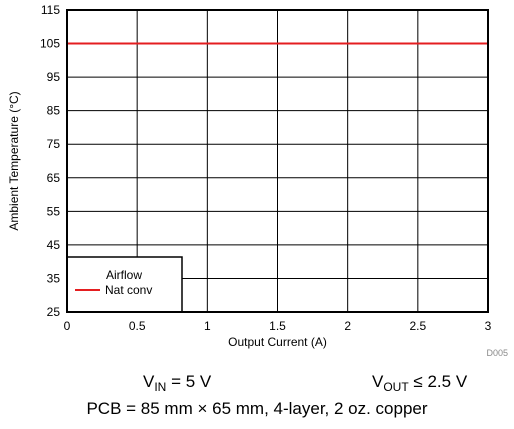 This screenshot has height=429, width=514. Describe the element at coordinates (67, 326) in the screenshot. I see `x-tick-label: 0` at that location.